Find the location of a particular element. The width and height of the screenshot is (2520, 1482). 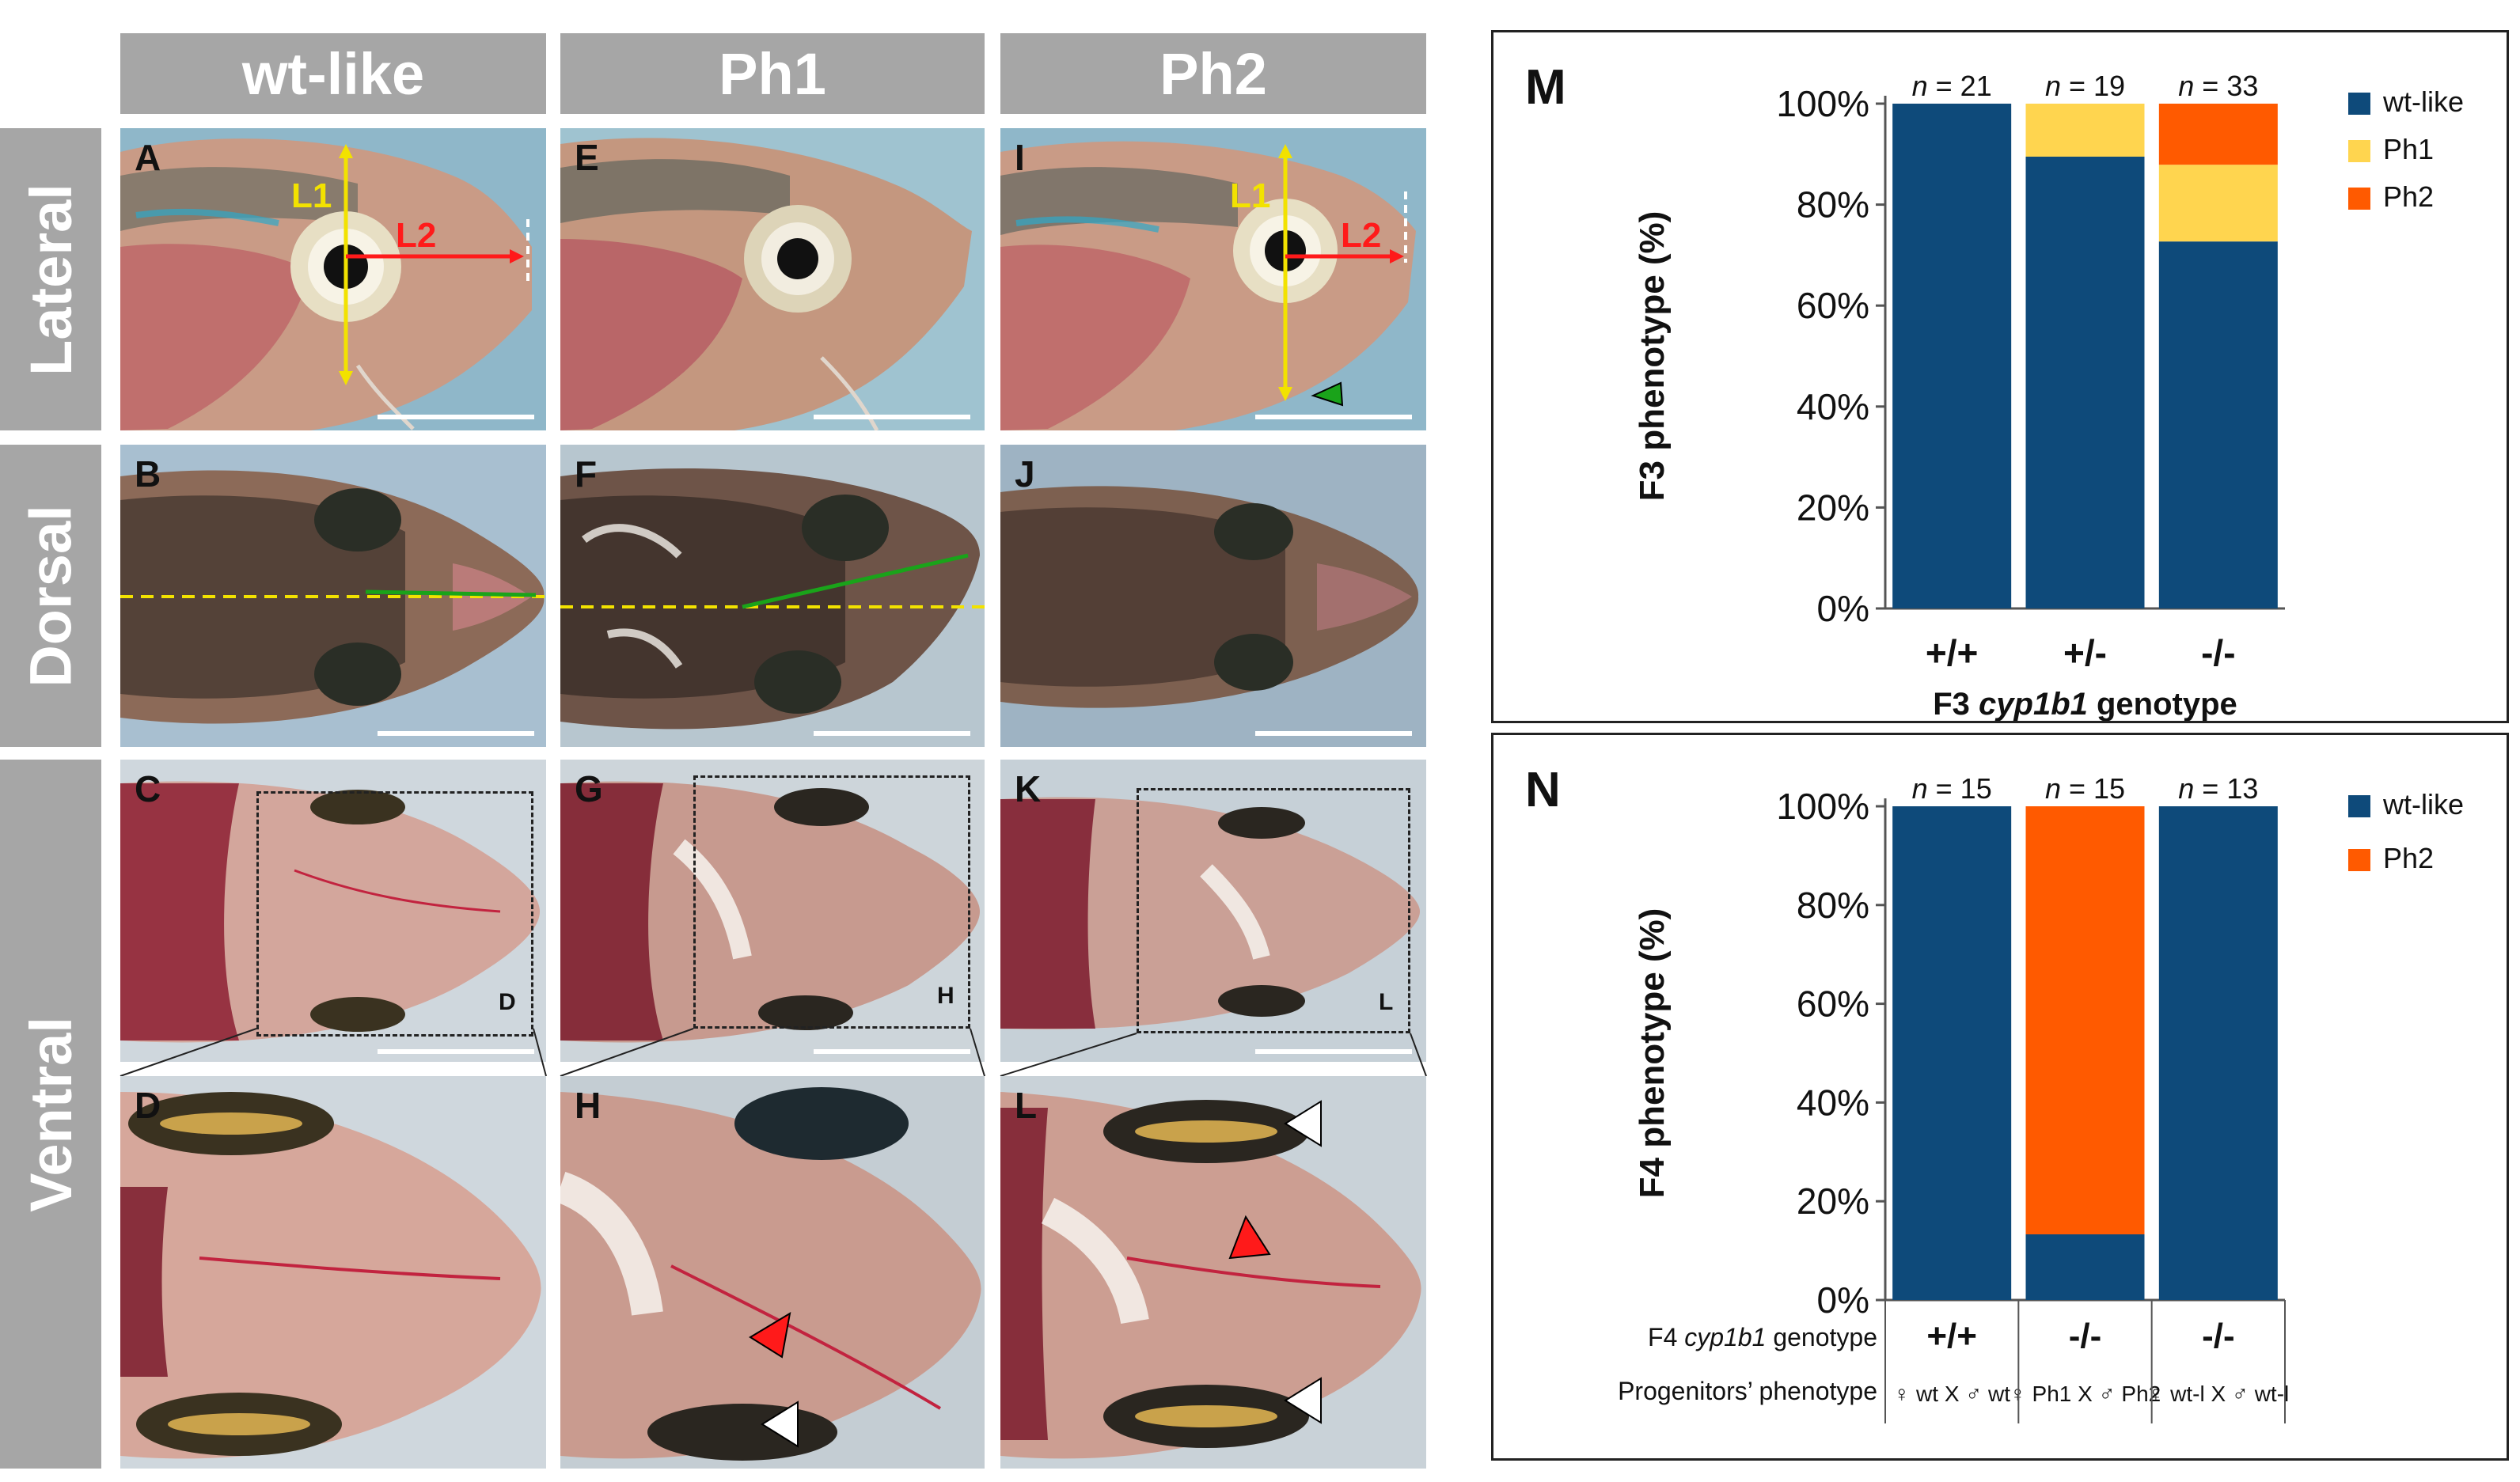

inset-ref-label: H is located at coordinates (945, 996).